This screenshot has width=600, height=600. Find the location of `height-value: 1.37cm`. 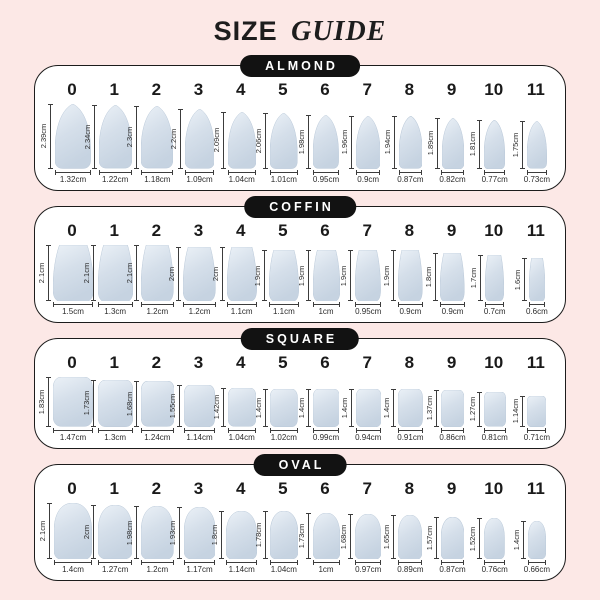

height-value: 1.37cm is located at coordinates (429, 408).